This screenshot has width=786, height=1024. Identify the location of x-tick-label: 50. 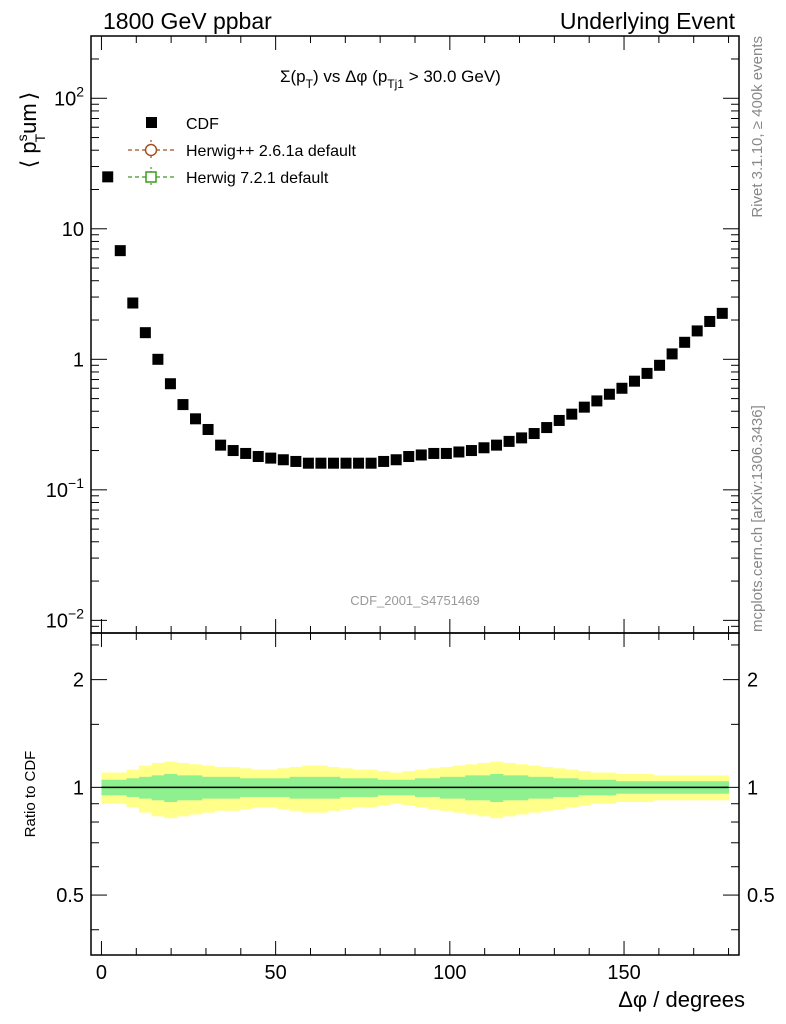
(276, 973).